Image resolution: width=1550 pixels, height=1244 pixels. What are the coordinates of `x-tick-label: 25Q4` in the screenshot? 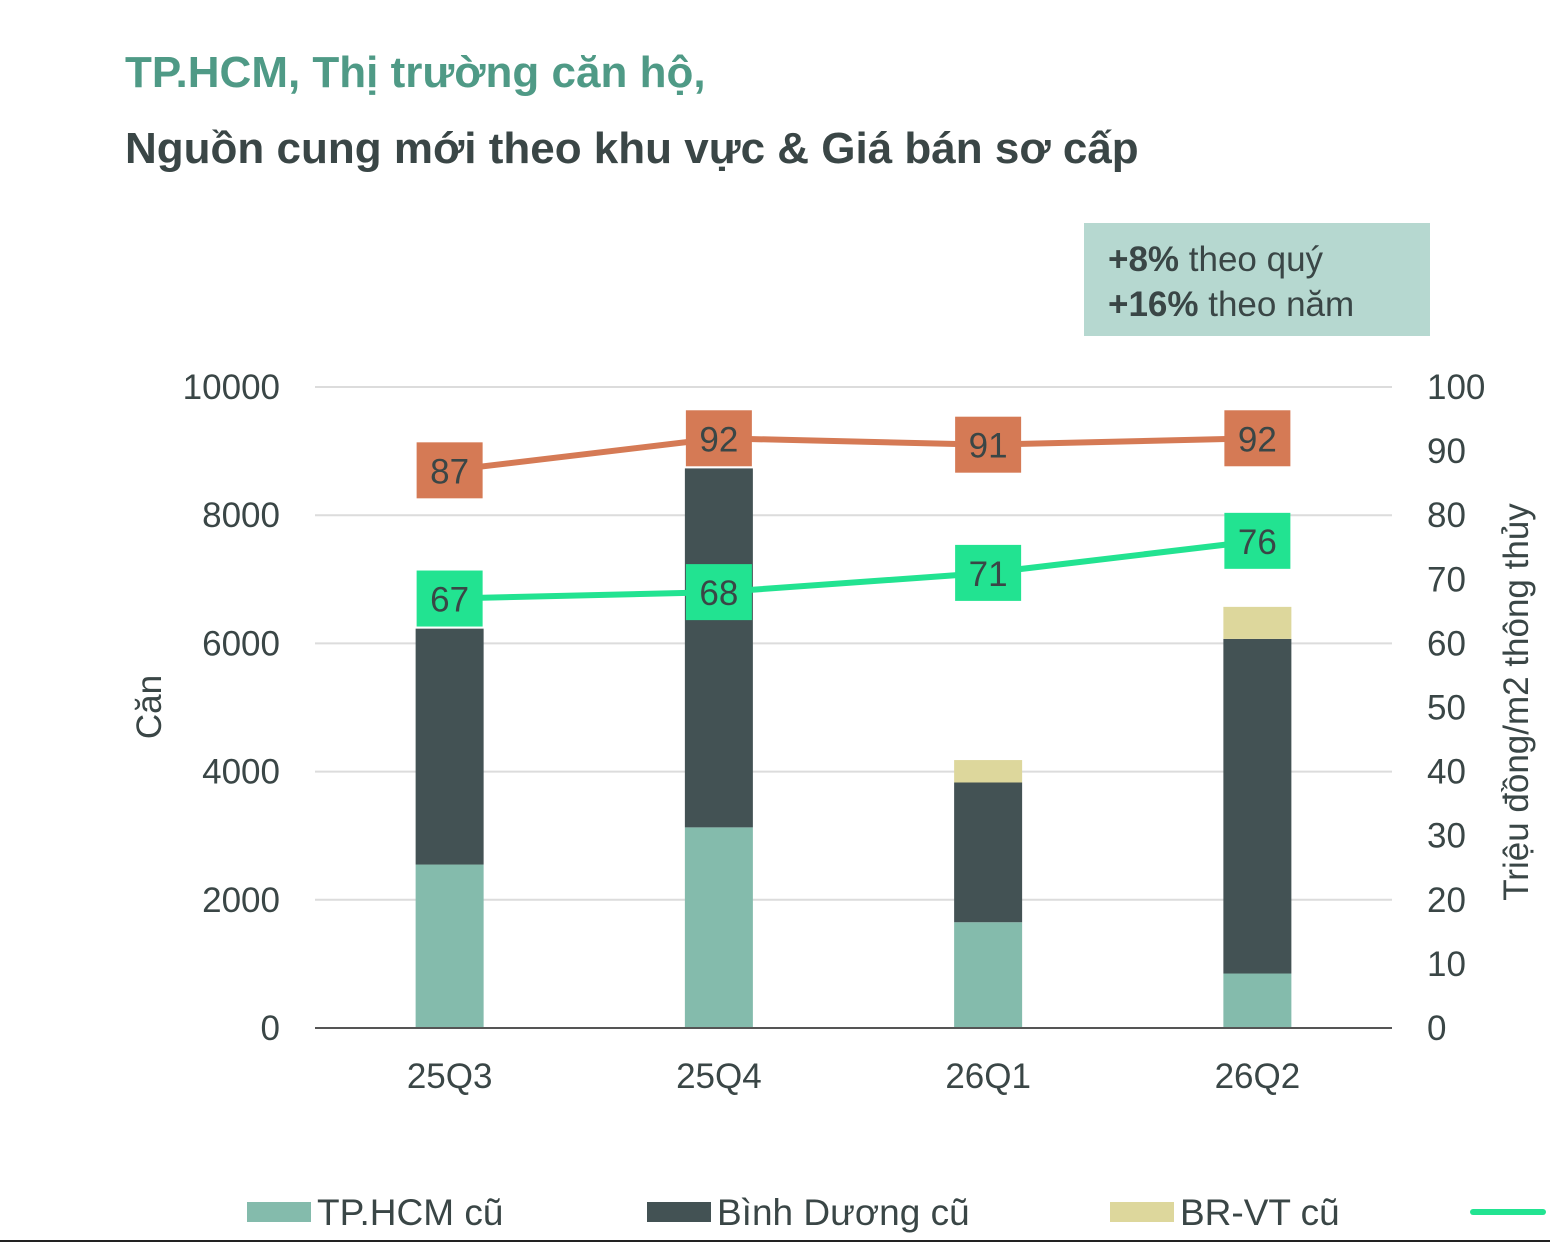 It's located at (719, 1076).